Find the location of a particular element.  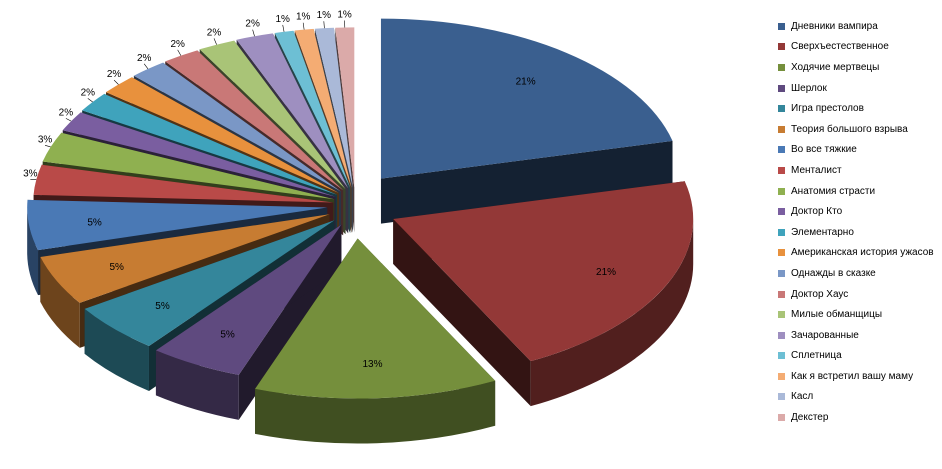

legend-item: Зачарованные is located at coordinates (858, 335).